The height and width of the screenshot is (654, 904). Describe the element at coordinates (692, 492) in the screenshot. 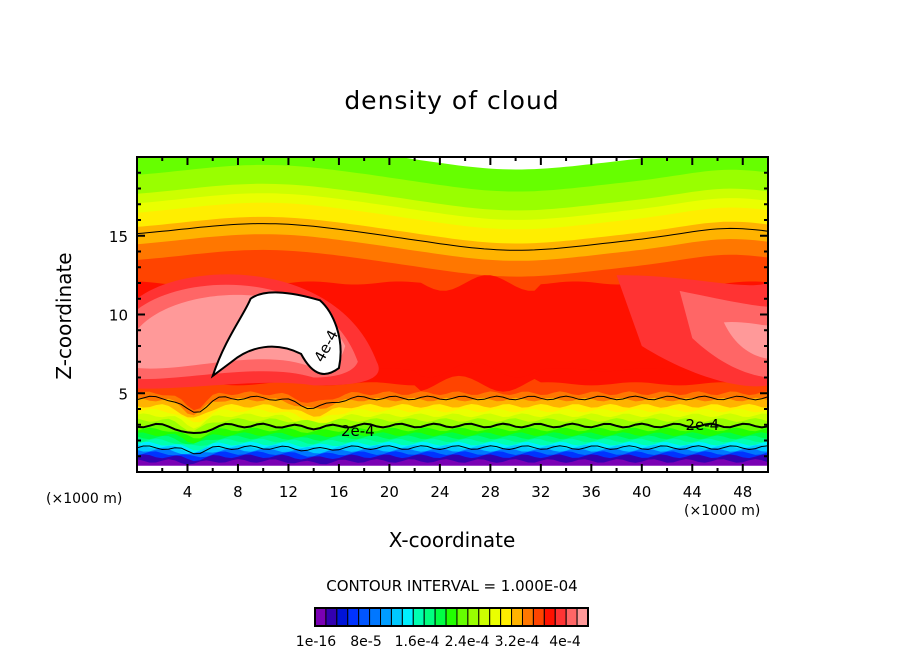

I see `x-tick-label: 44` at that location.